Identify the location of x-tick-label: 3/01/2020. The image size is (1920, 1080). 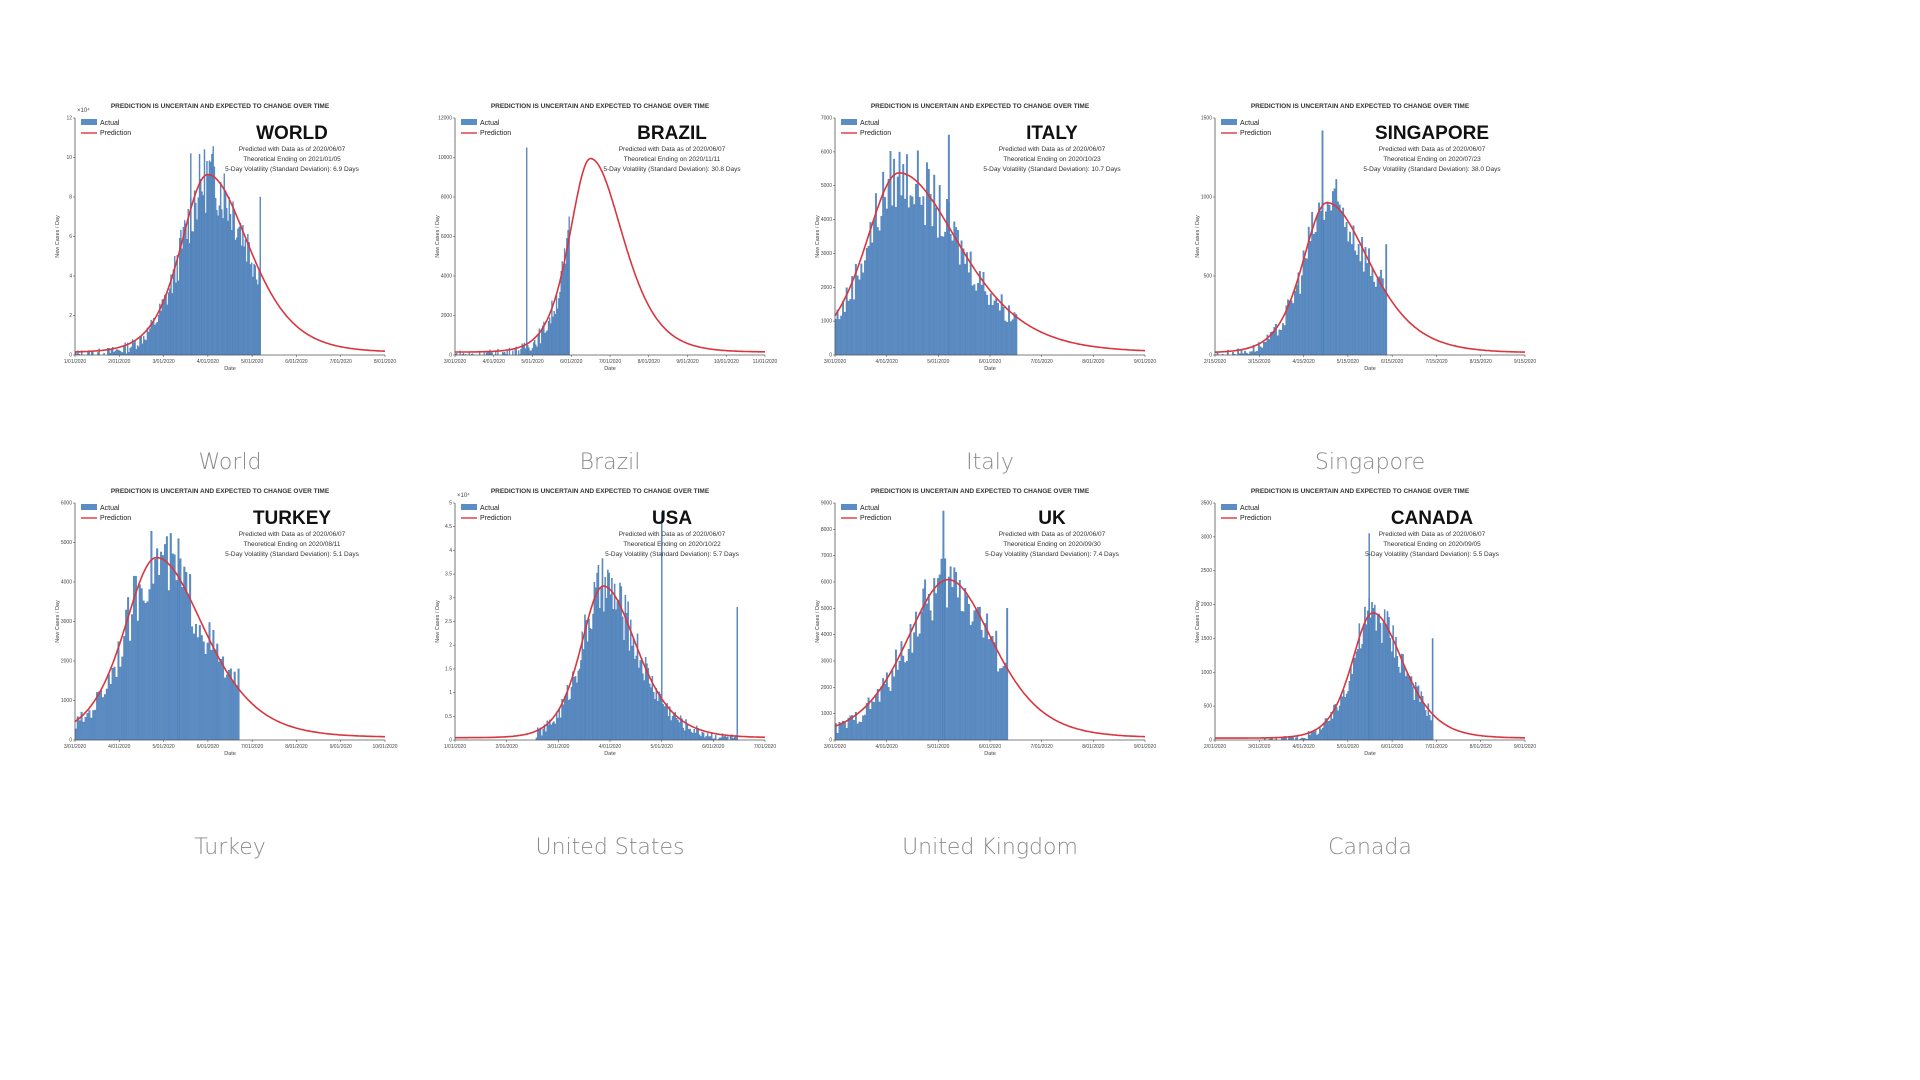
(163, 362).